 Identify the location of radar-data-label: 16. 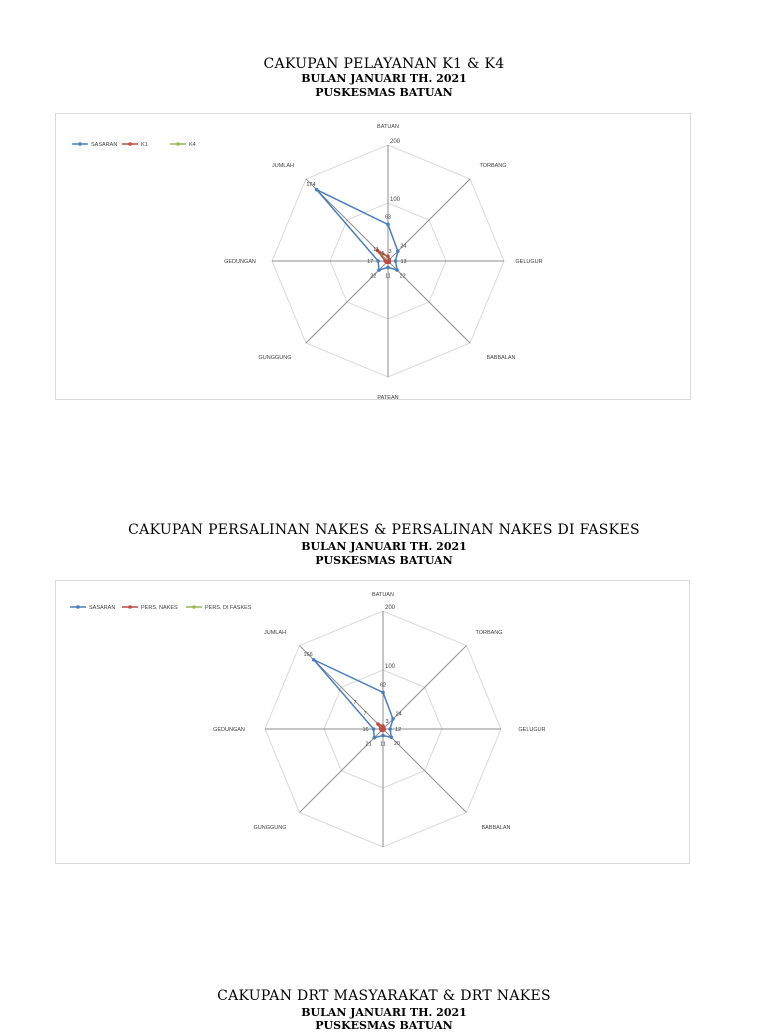
(365, 730).